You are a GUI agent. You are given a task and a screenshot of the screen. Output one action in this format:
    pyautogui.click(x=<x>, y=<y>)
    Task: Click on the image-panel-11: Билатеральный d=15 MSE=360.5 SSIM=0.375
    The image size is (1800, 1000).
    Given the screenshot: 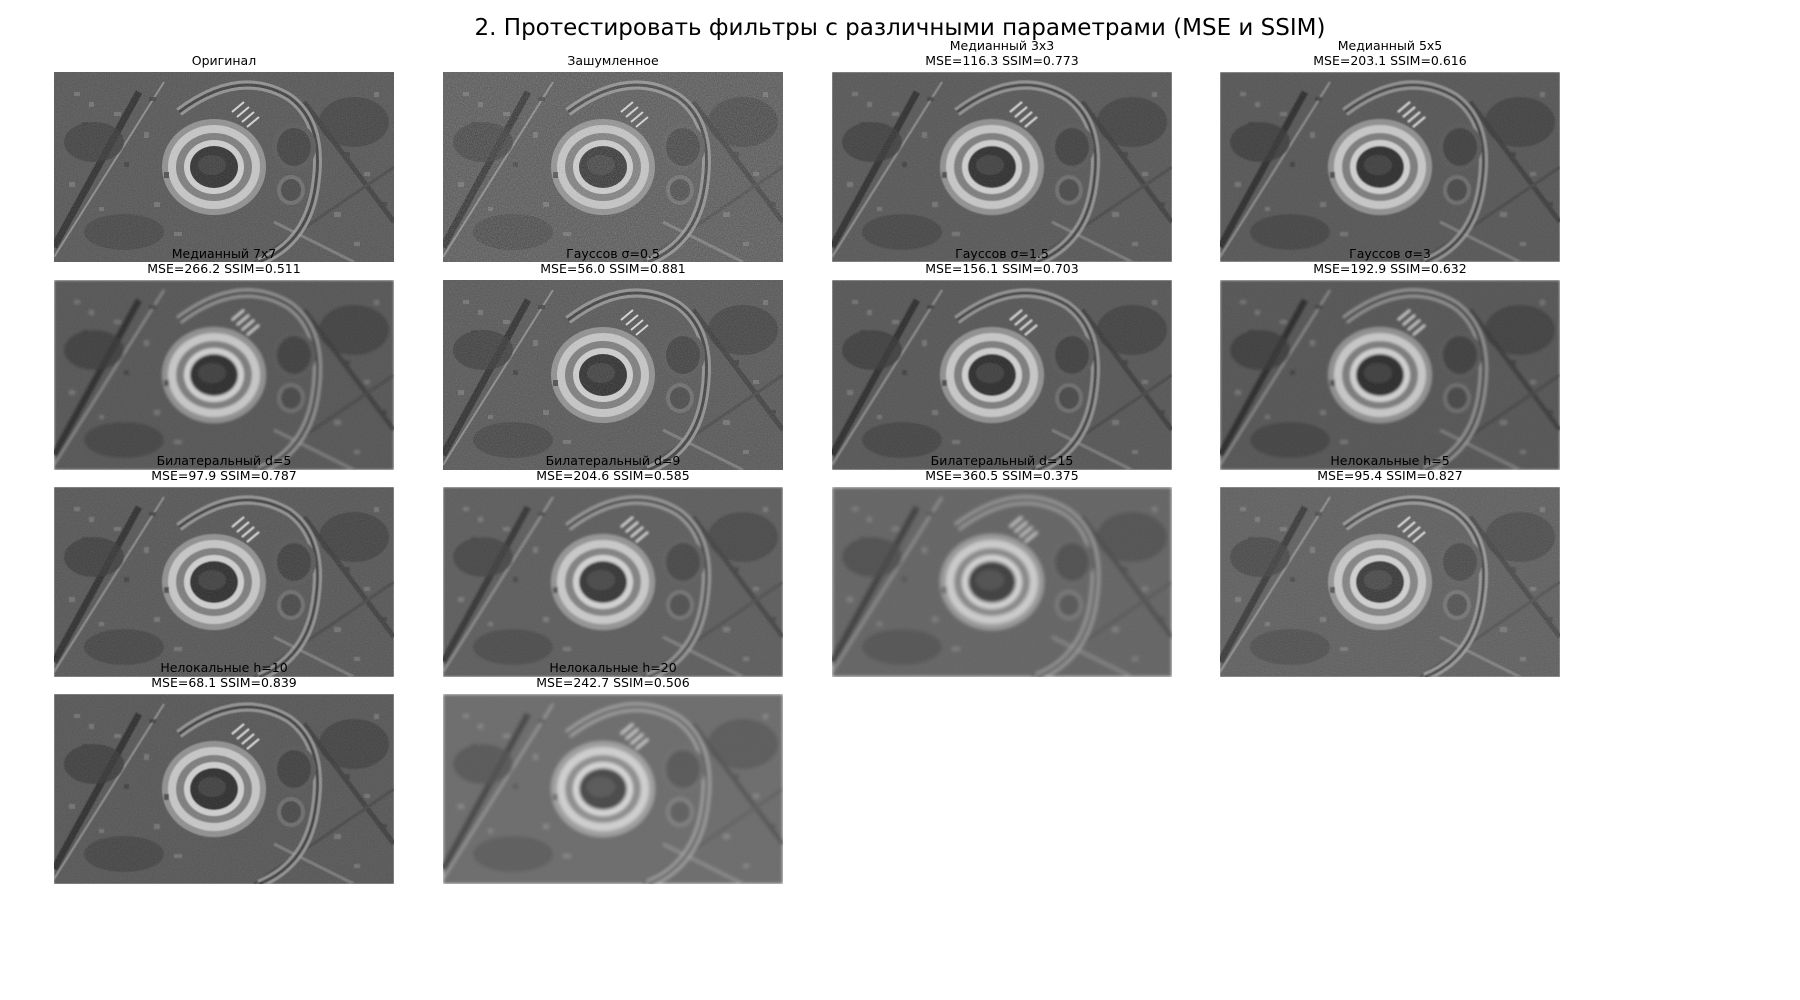 What is the action you would take?
    pyautogui.click(x=1002, y=565)
    